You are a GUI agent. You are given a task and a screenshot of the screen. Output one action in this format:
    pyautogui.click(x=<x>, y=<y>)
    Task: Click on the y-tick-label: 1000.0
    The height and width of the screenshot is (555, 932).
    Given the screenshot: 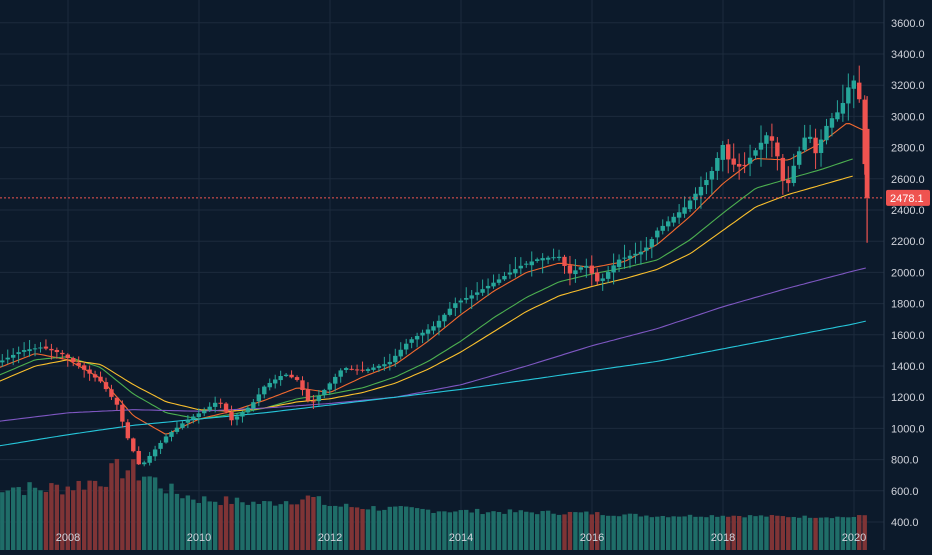 What is the action you would take?
    pyautogui.click(x=908, y=429)
    